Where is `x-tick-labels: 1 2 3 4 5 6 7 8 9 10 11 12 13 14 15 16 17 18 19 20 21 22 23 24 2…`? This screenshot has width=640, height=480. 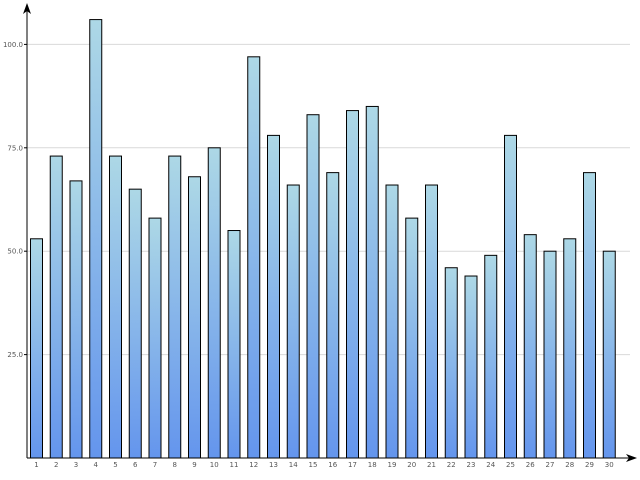
x-tick-labels: 1 2 3 4 5 6 7 8 9 10 11 12 13 14 15 16 17 18 19 20 21 22 23 24 2… is located at coordinates (323, 465).